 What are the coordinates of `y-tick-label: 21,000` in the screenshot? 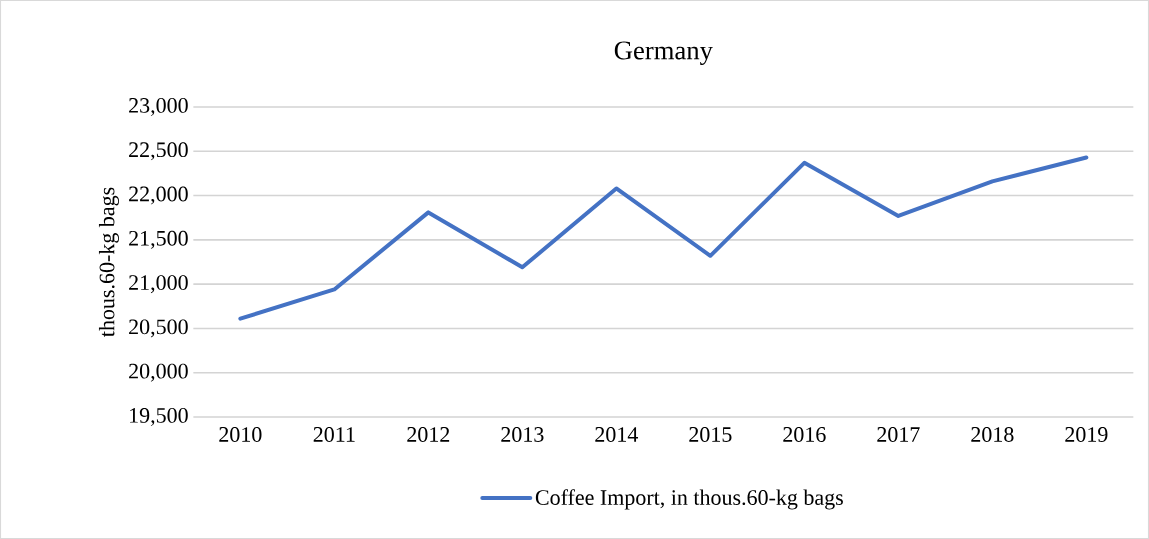 It's located at (158, 284).